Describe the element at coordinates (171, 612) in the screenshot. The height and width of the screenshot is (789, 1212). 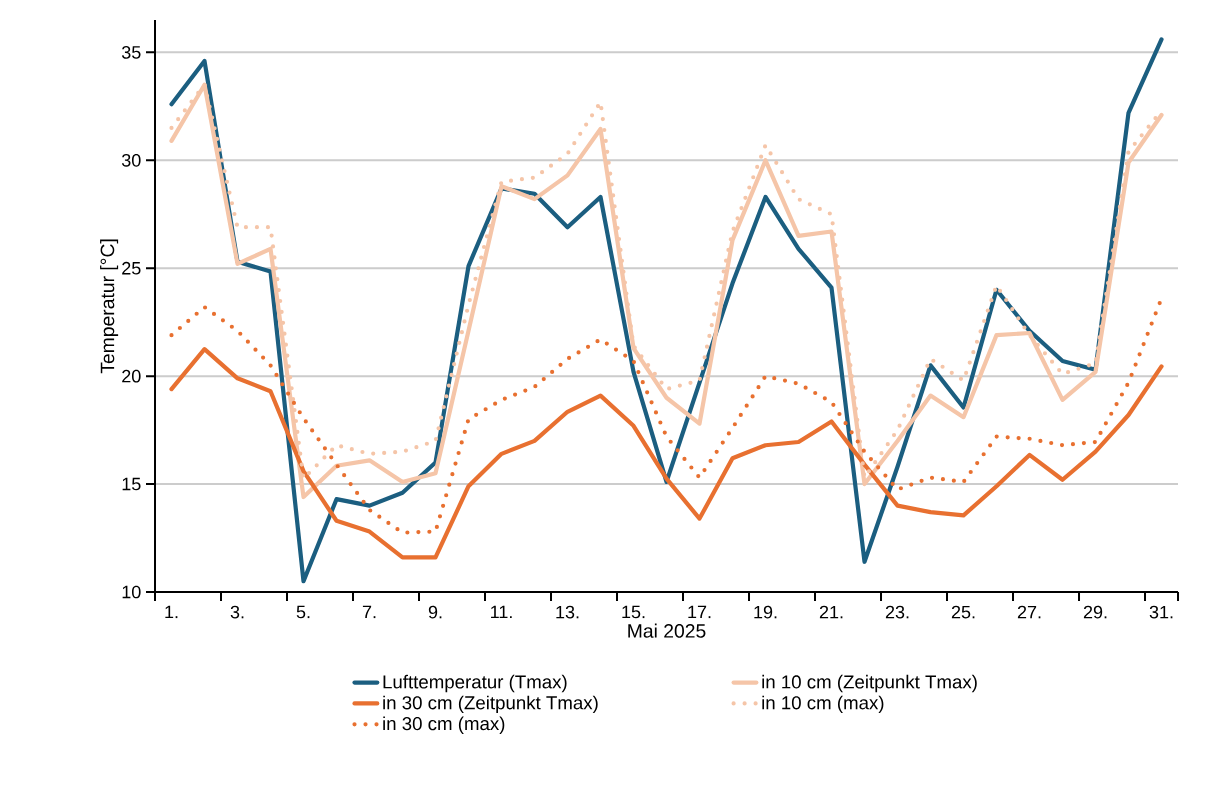
I see `x-tick-label: 1.` at that location.